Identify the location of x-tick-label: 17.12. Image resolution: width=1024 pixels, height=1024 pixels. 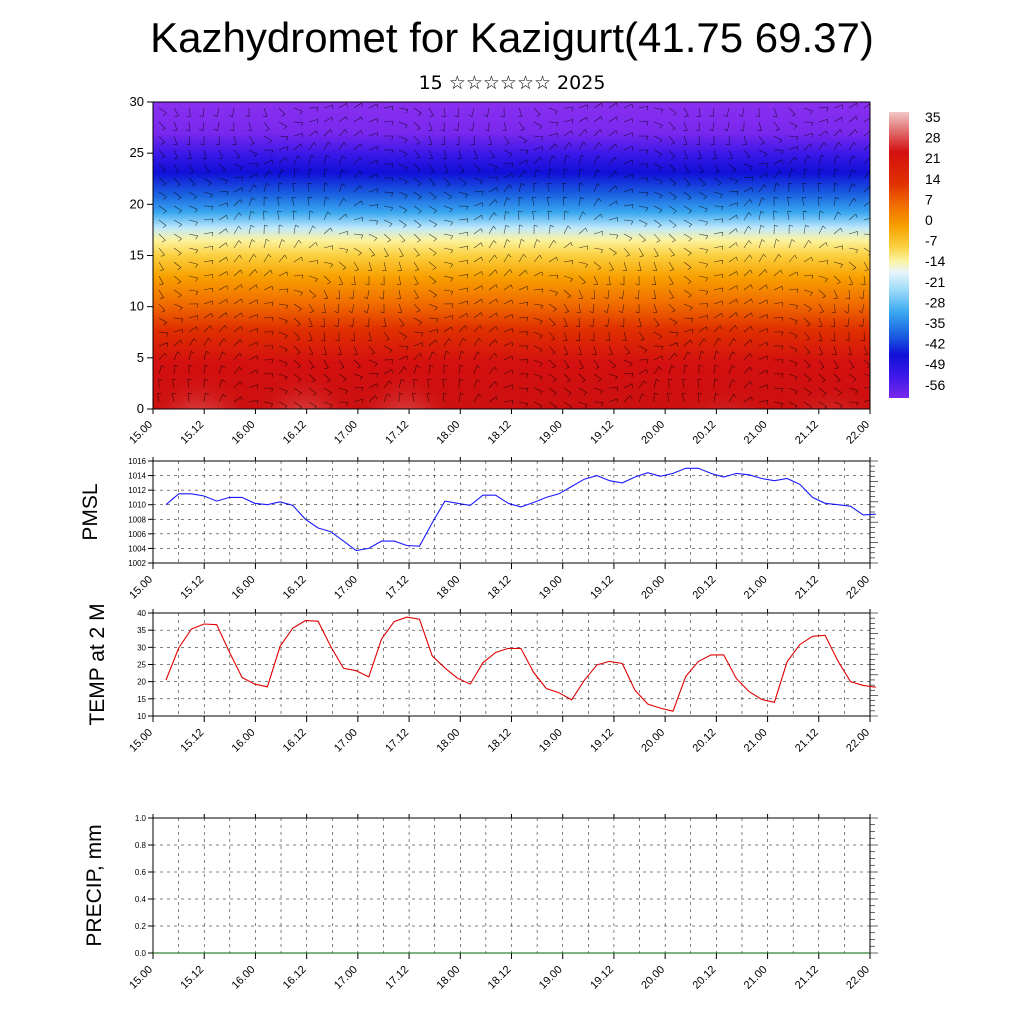
(397, 978).